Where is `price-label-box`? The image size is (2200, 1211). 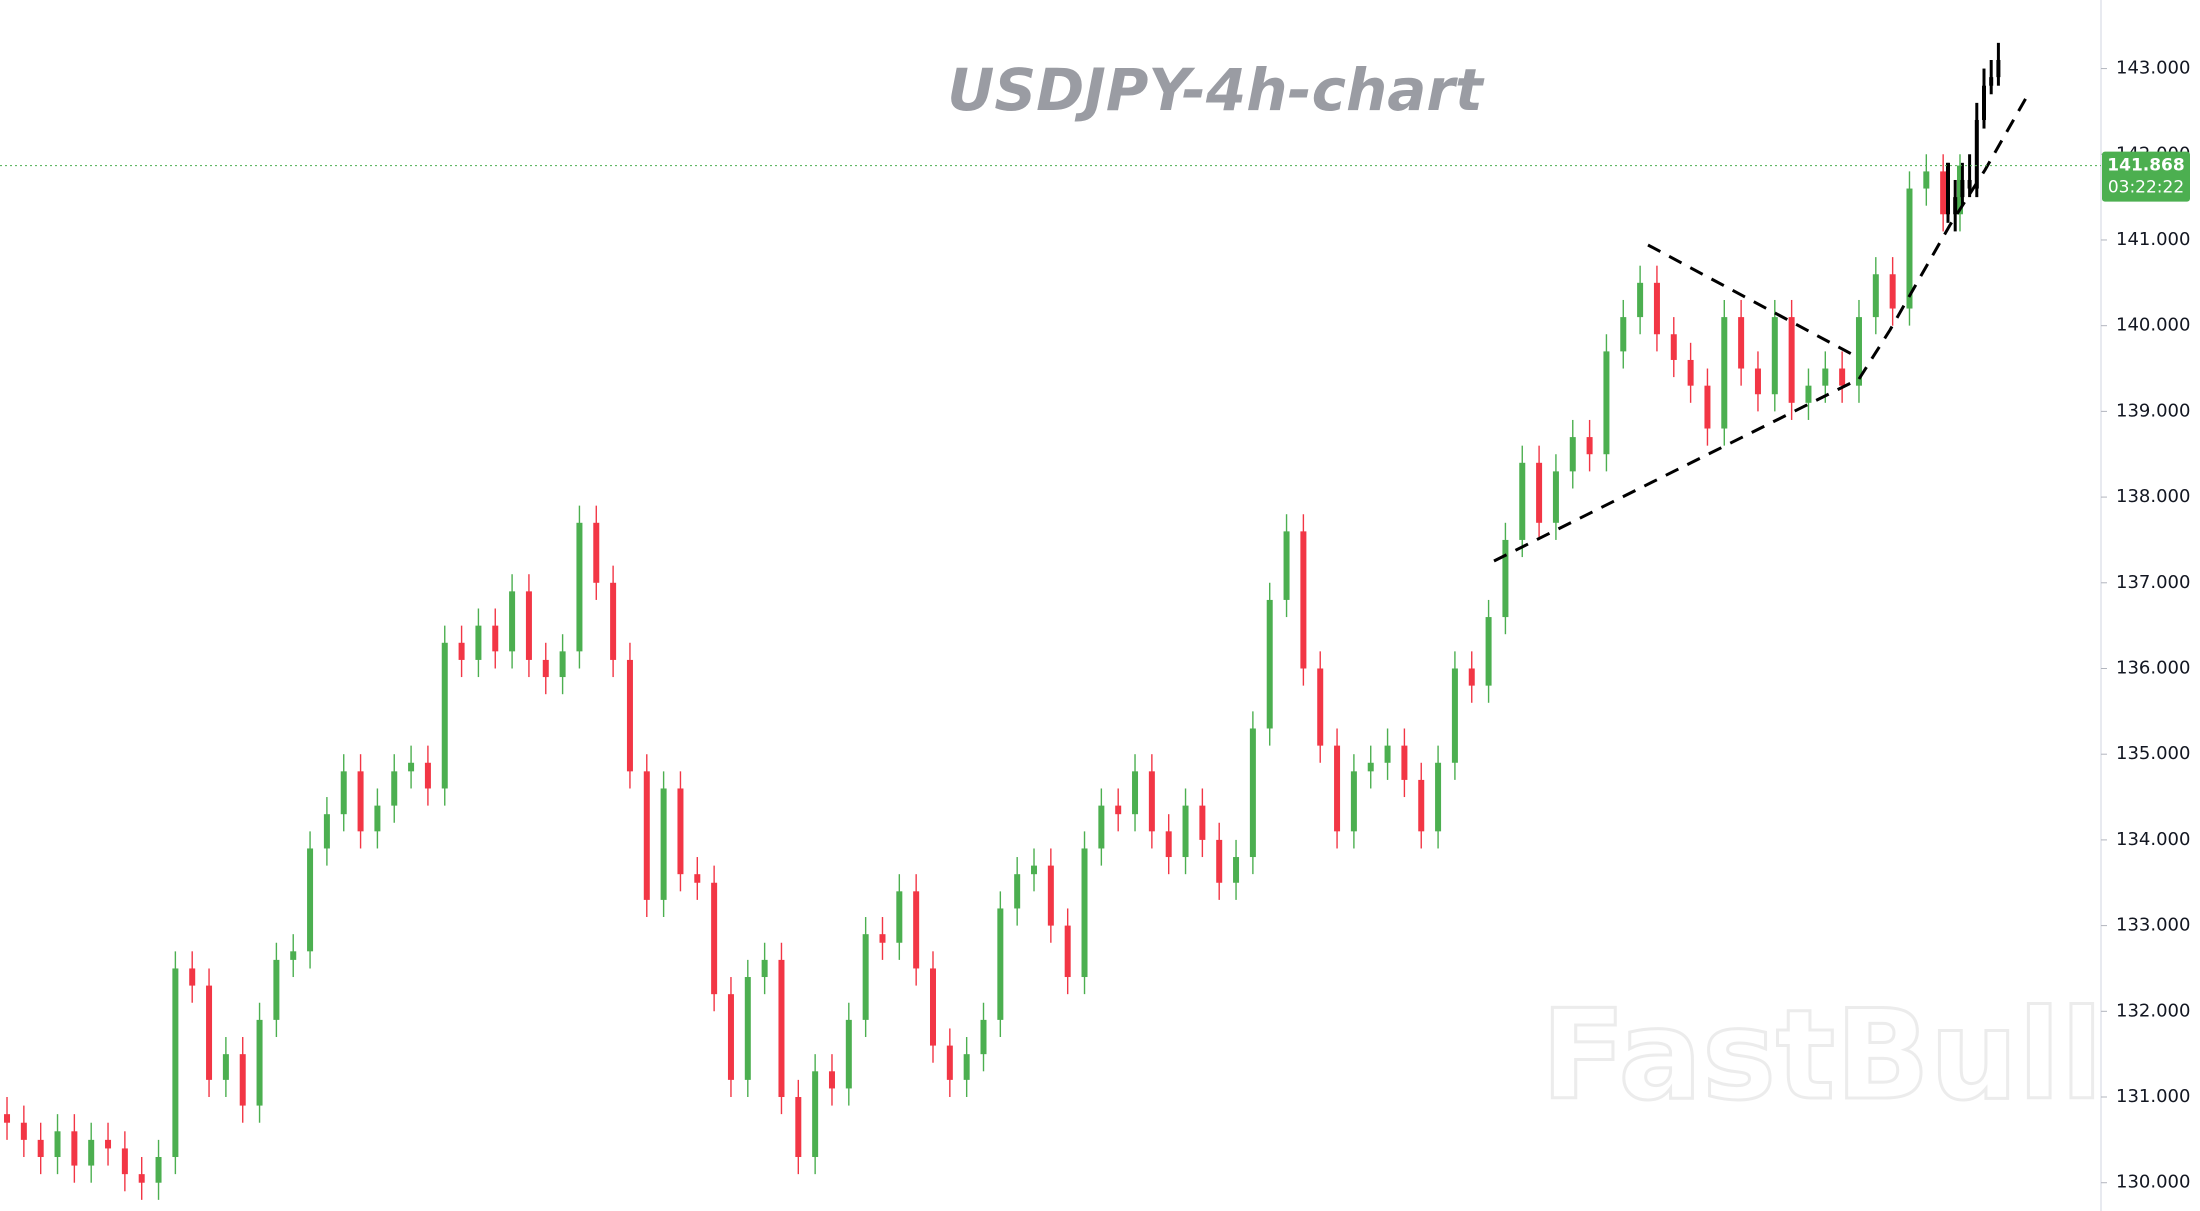
price-label-box is located at coordinates (2146, 176).